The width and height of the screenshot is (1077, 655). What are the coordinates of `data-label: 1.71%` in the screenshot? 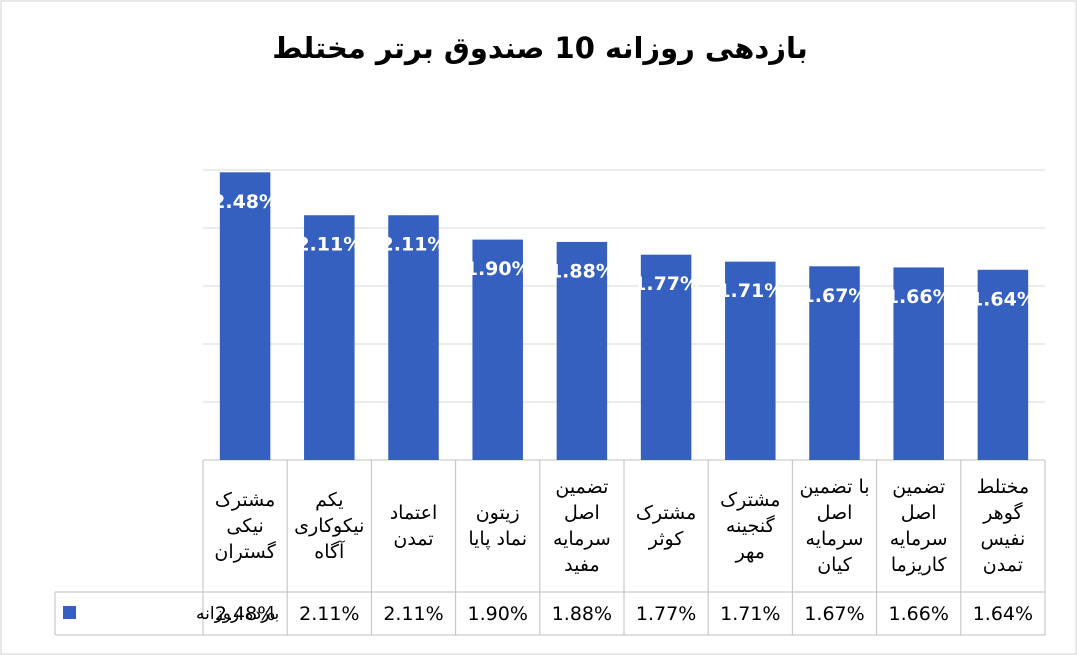 It's located at (750, 291).